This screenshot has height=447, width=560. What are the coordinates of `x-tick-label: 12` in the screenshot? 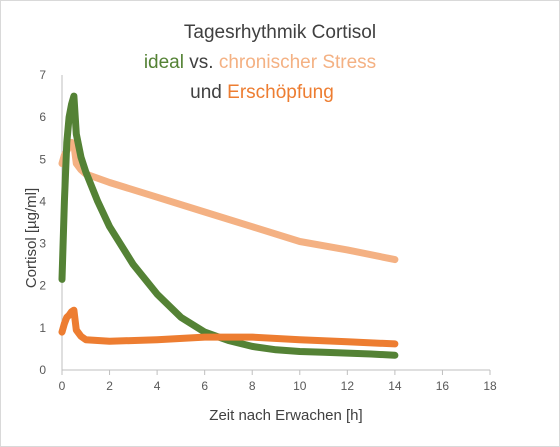 It's located at (348, 386).